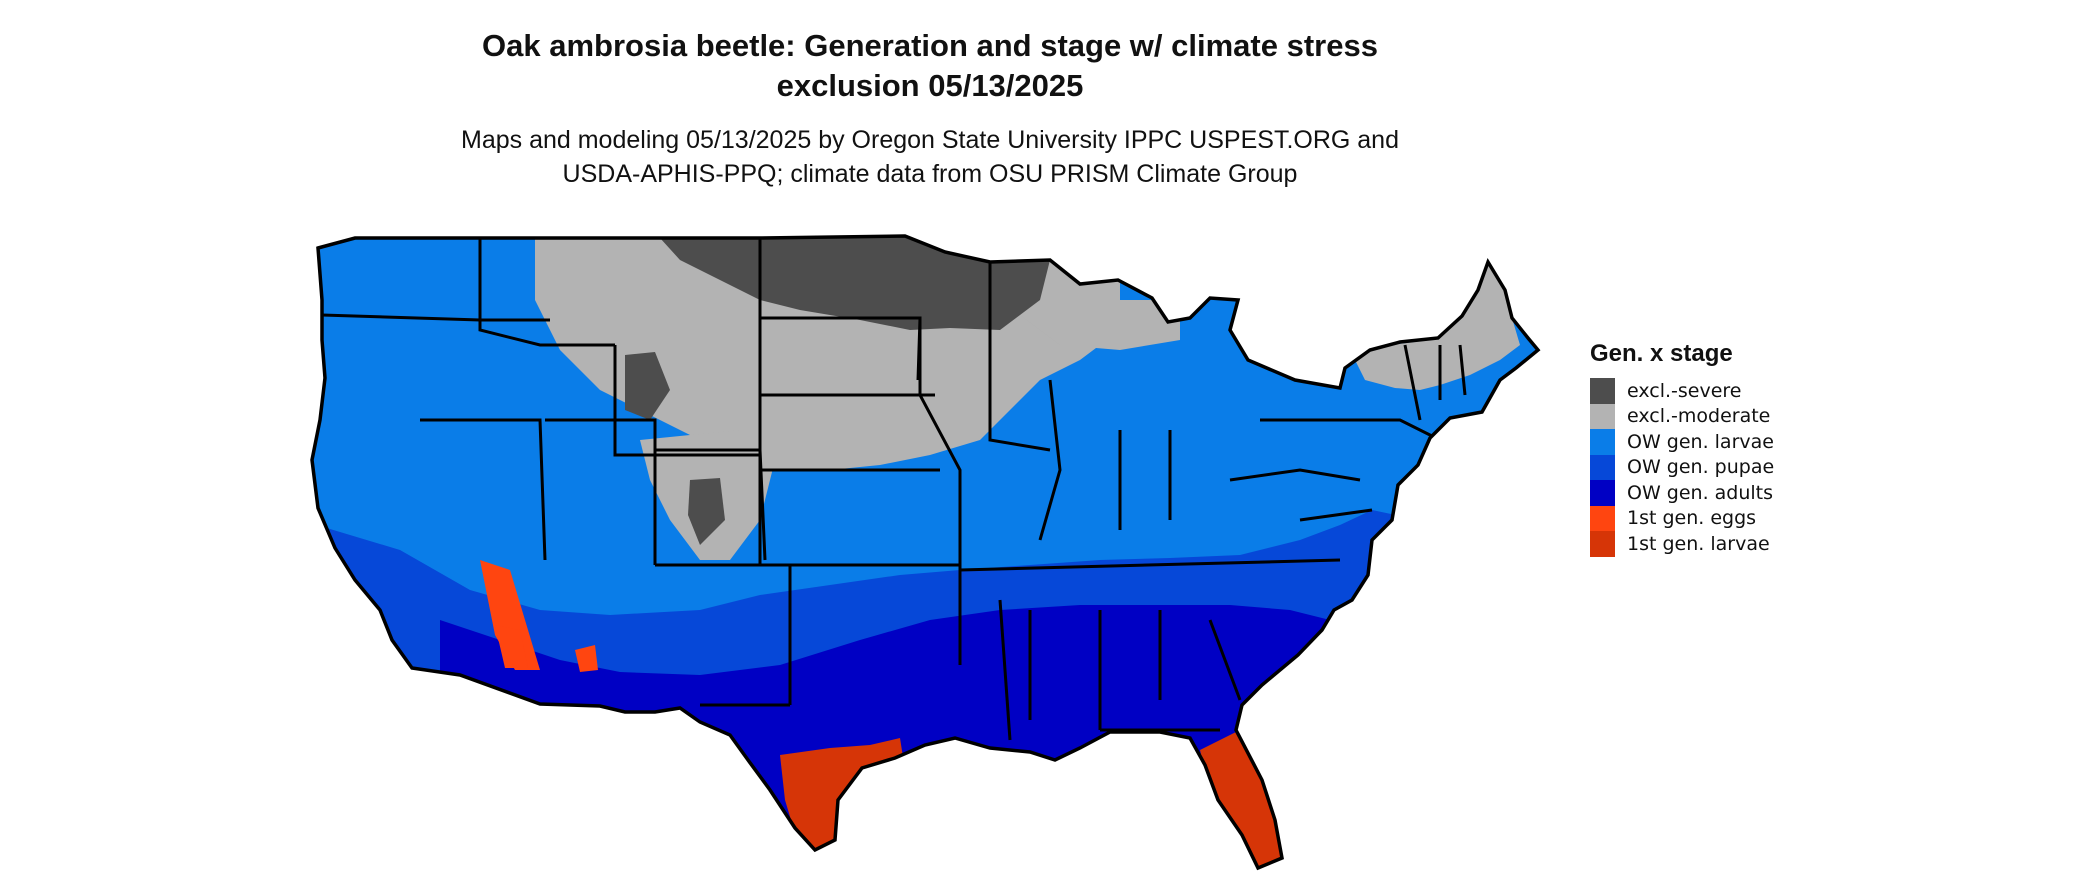 The image size is (2100, 892). I want to click on legend-label: 1st gen. eggs, so click(1692, 518).